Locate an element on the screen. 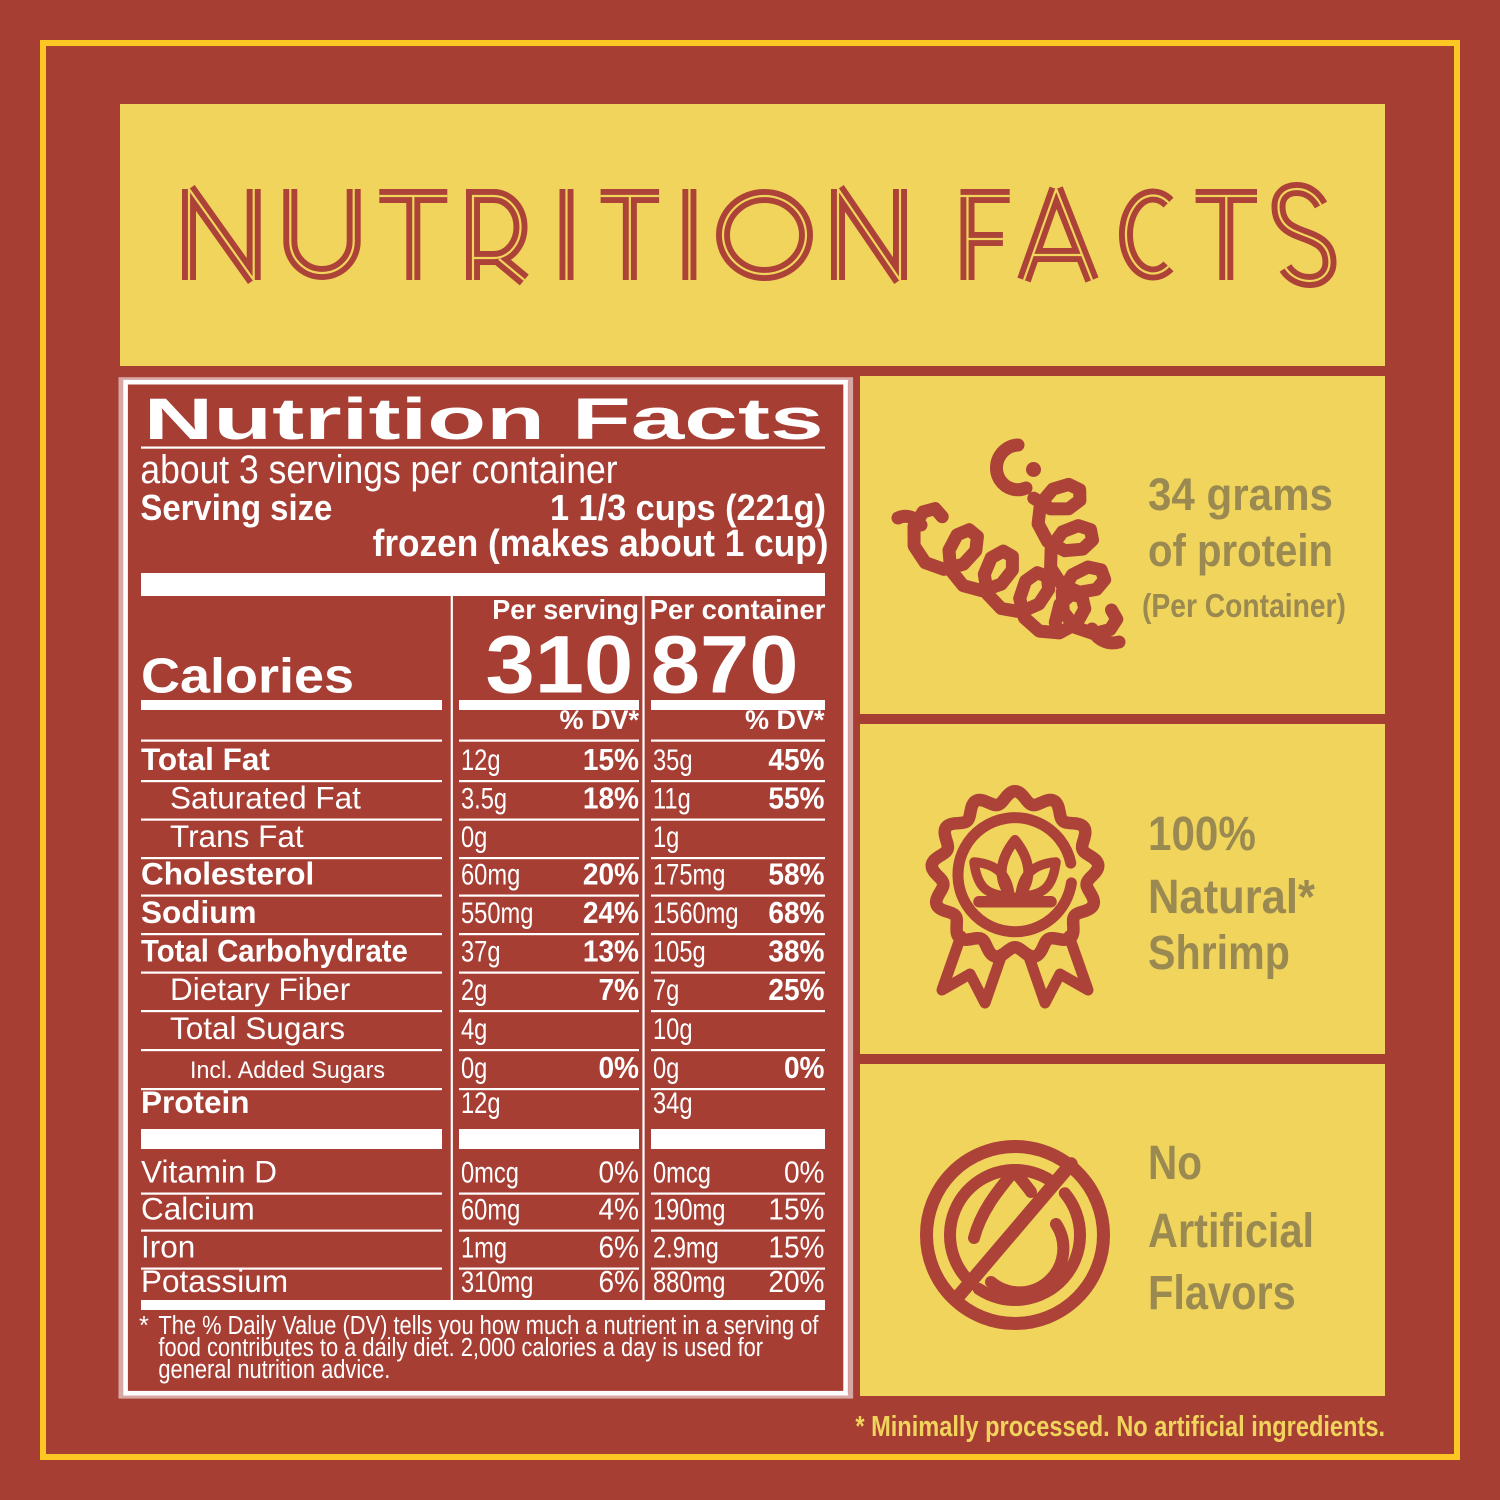 The width and height of the screenshot is (1500, 1500). svg-text: 190mg is located at coordinates (689, 1209).